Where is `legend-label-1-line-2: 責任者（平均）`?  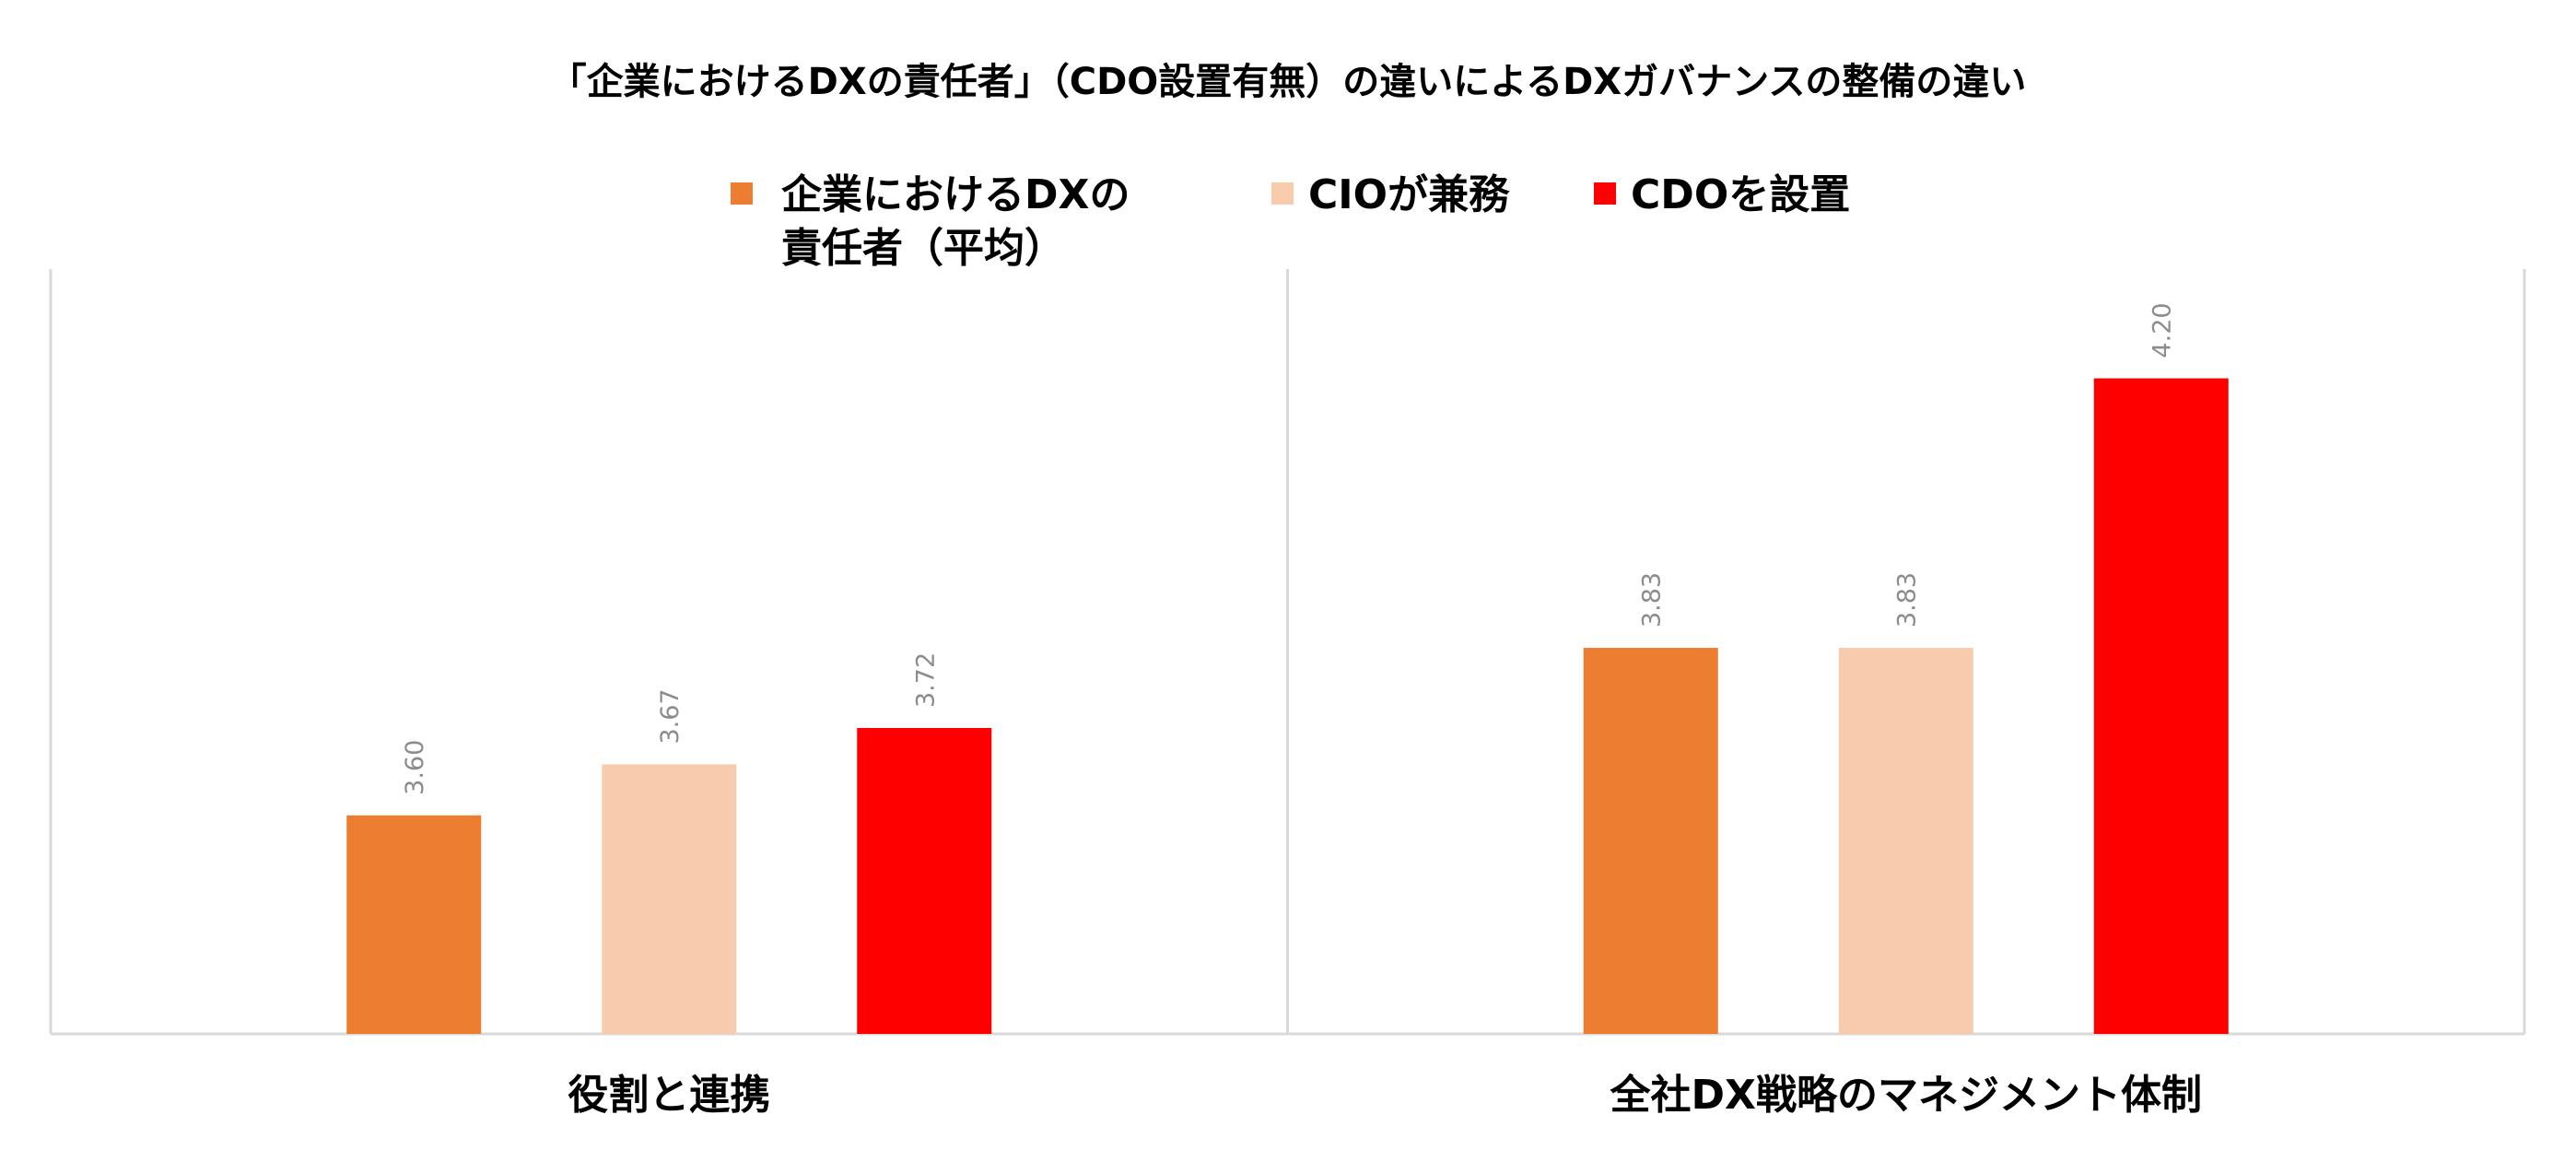
legend-label-1-line-2: 責任者（平均） is located at coordinates (923, 248).